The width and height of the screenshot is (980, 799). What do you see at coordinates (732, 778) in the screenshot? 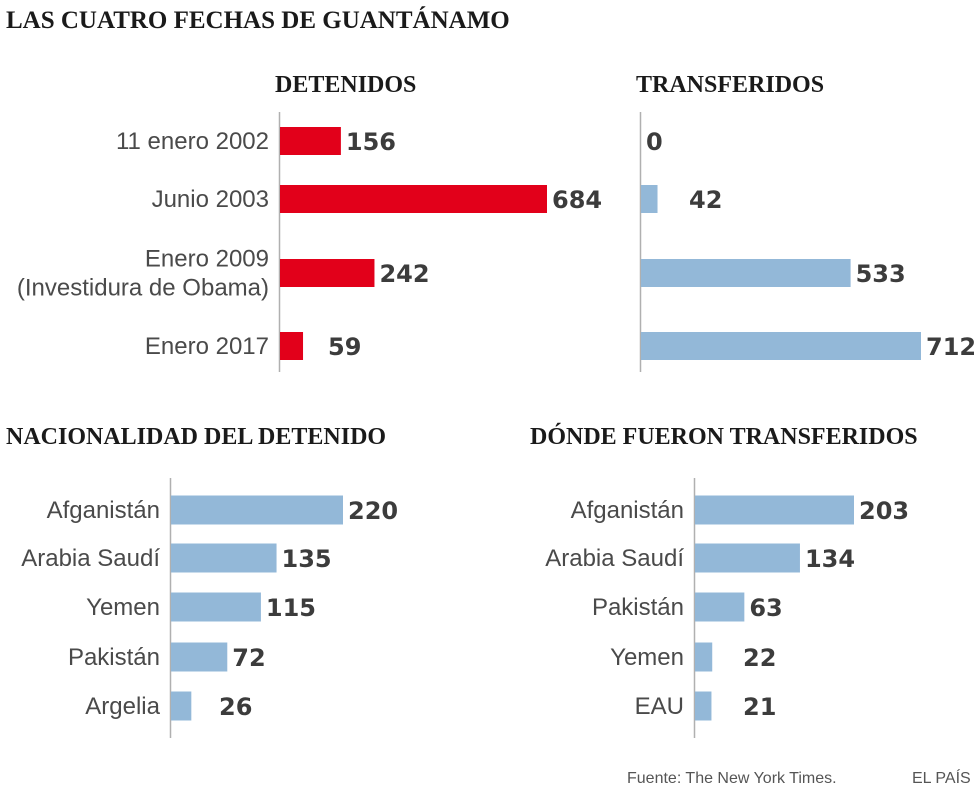
I see `source-note: Fuente: The New York Times.` at bounding box center [732, 778].